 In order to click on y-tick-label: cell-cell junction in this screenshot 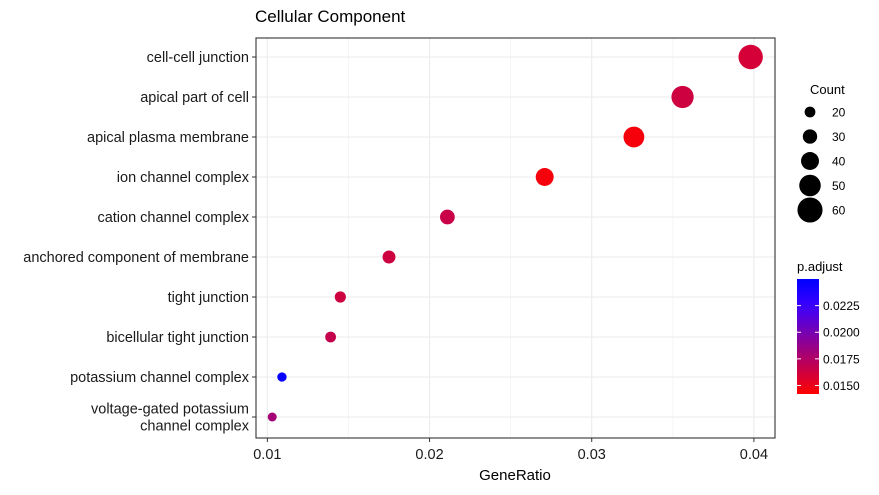, I will do `click(198, 58)`.